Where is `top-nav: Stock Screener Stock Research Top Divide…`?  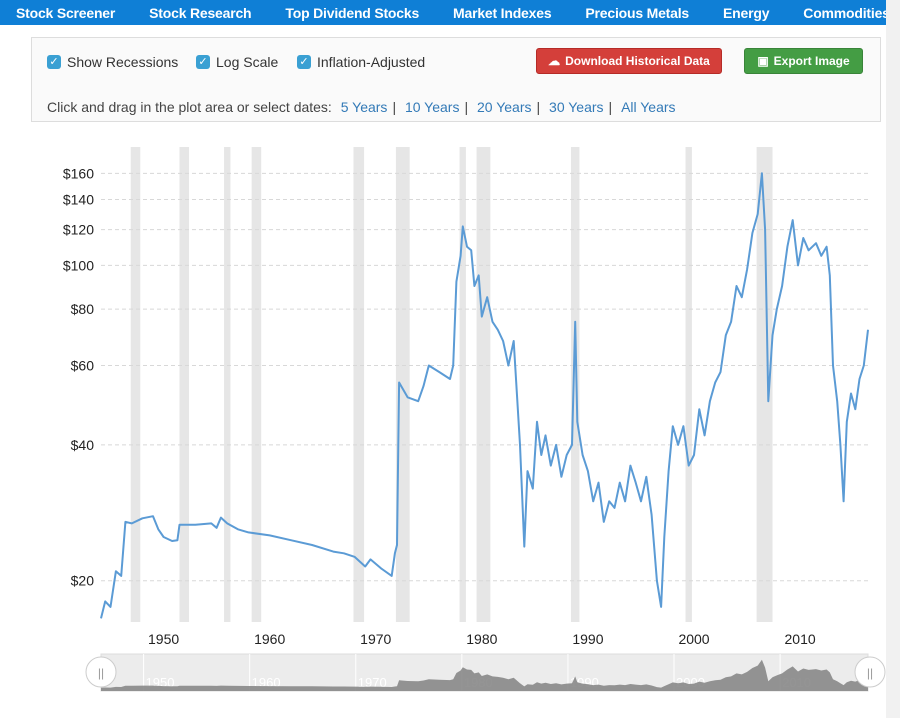 top-nav: Stock Screener Stock Research Top Divide… is located at coordinates (445, 12).